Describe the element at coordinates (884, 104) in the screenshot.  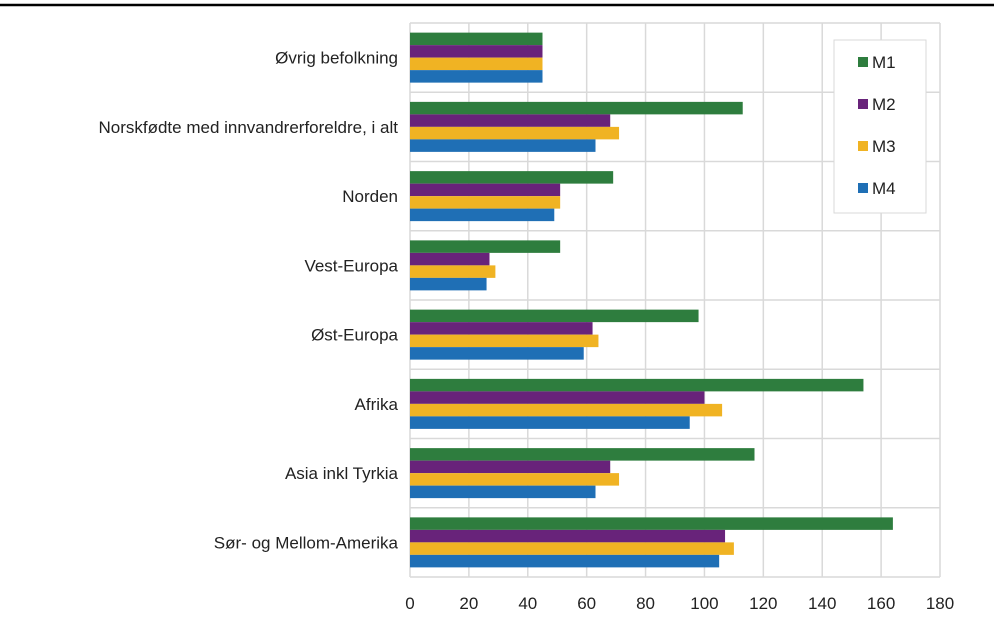
I see `legend-label-m2: M2` at that location.